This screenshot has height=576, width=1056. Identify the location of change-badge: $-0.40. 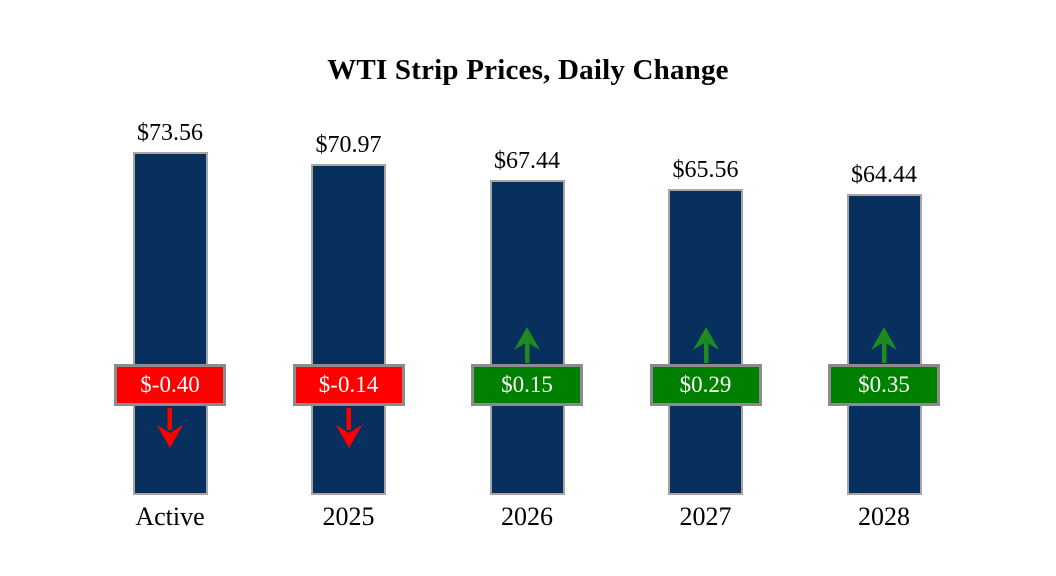
(170, 385).